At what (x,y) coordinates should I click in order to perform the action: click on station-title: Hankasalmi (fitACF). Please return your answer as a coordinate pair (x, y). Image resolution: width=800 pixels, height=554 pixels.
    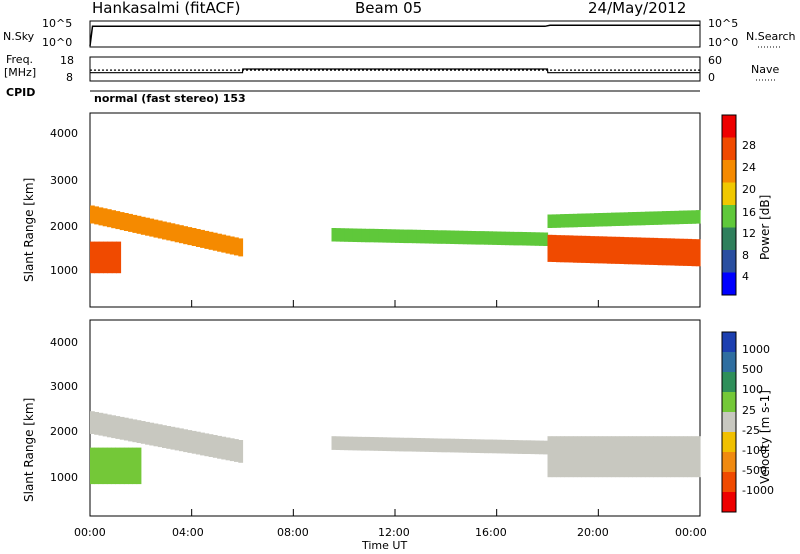
    Looking at the image, I should click on (166, 8).